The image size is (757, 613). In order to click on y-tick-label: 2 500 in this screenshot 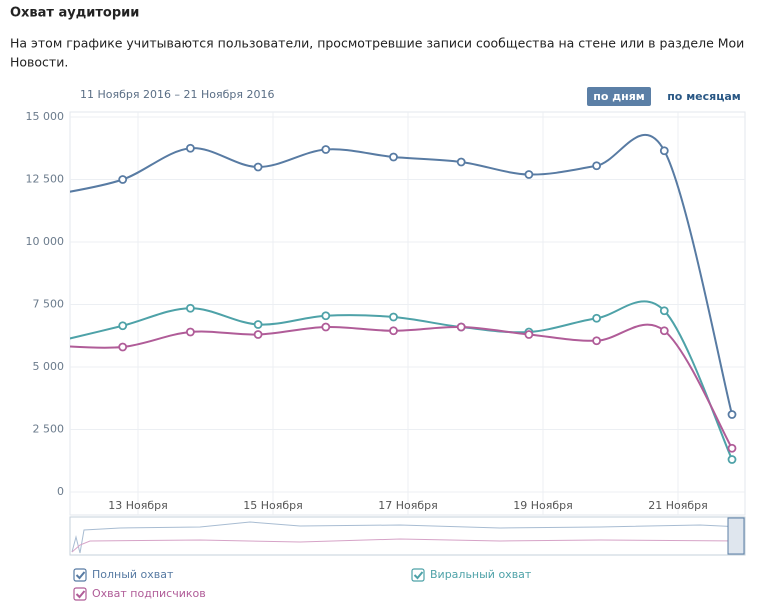, I will do `click(49, 429)`.